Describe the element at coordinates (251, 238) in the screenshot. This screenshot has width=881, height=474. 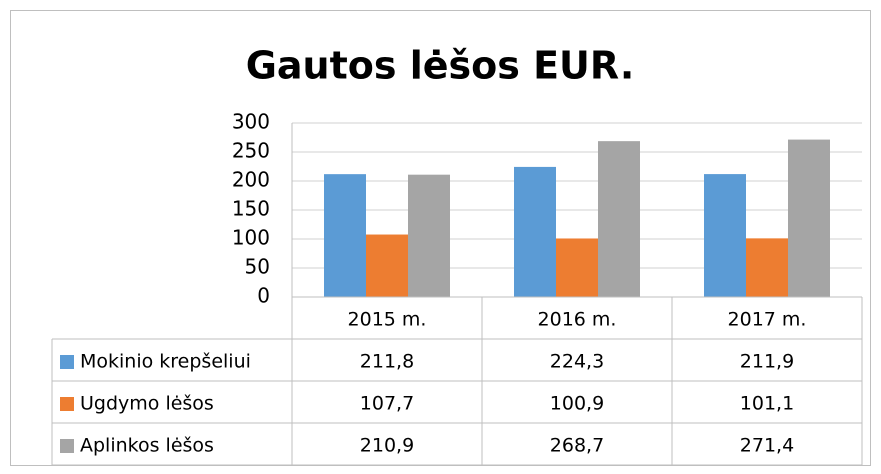
I see `y-tick-label: 100` at that location.